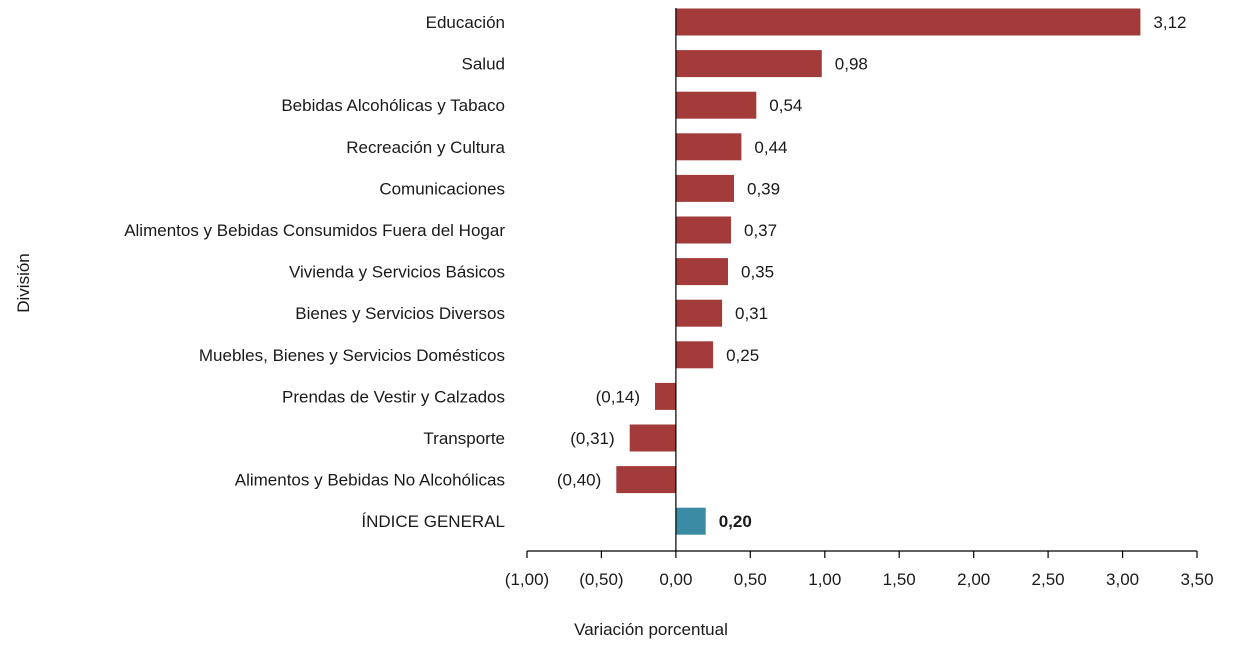 The width and height of the screenshot is (1245, 646). Describe the element at coordinates (393, 396) in the screenshot. I see `category-label: Prendas de Vestir y Calzados` at that location.